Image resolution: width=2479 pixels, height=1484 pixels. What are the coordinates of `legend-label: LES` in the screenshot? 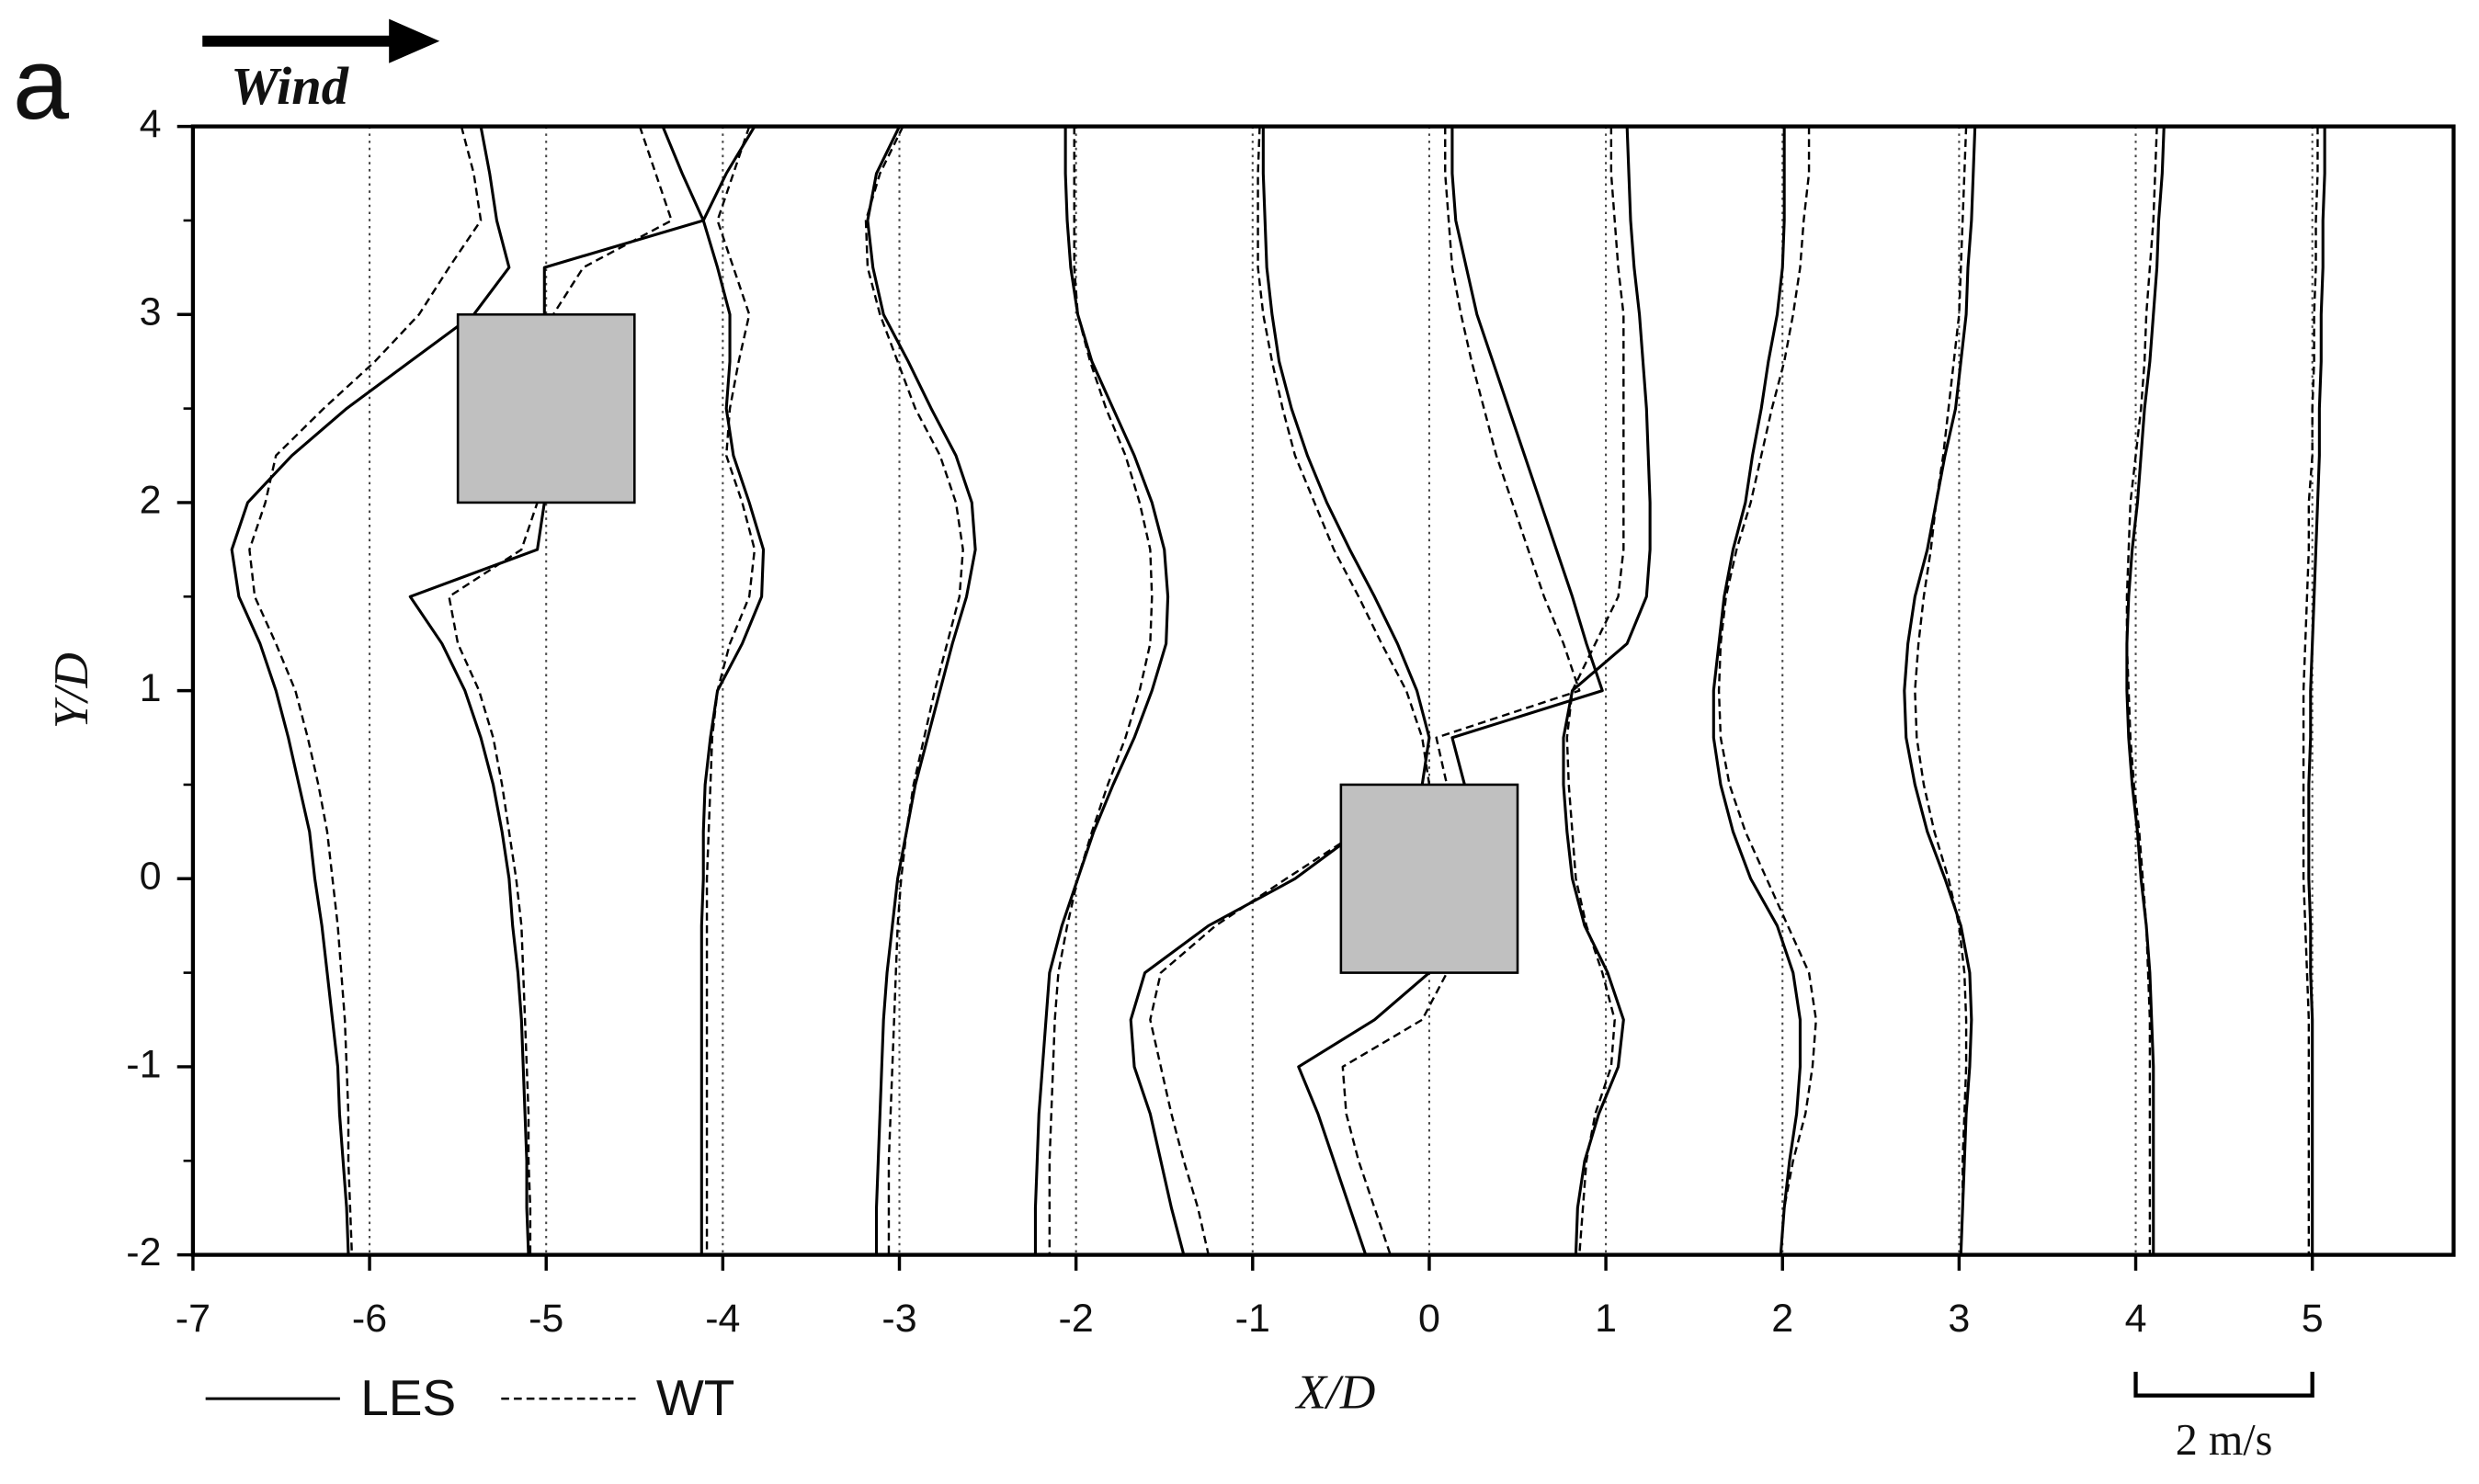 It's located at (408, 1398).